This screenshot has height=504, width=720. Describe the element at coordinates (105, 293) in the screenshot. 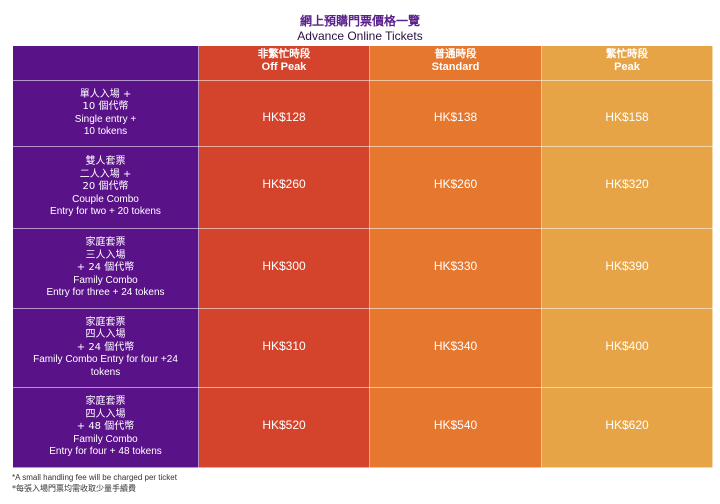

I see `row-label-line: Entry for three + 24 tokens` at that location.